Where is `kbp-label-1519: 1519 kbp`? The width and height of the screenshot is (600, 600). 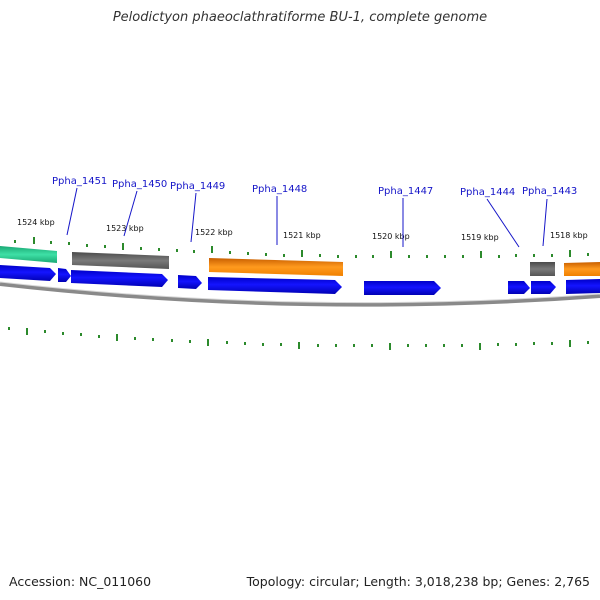 kbp-label-1519: 1519 kbp is located at coordinates (480, 237).